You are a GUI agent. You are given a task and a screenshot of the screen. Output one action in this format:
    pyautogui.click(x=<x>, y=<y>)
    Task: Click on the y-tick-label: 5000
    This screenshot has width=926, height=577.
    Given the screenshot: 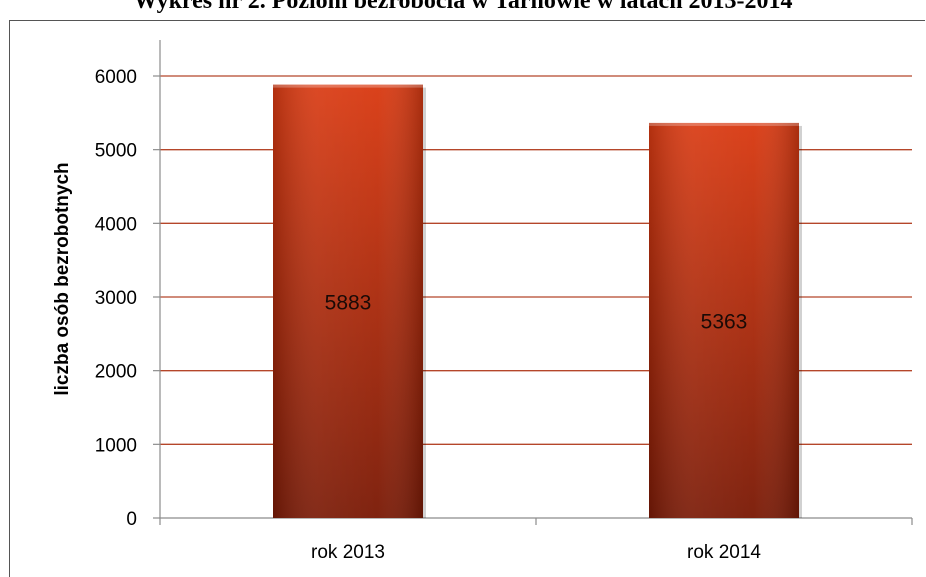 What is the action you would take?
    pyautogui.click(x=116, y=151)
    